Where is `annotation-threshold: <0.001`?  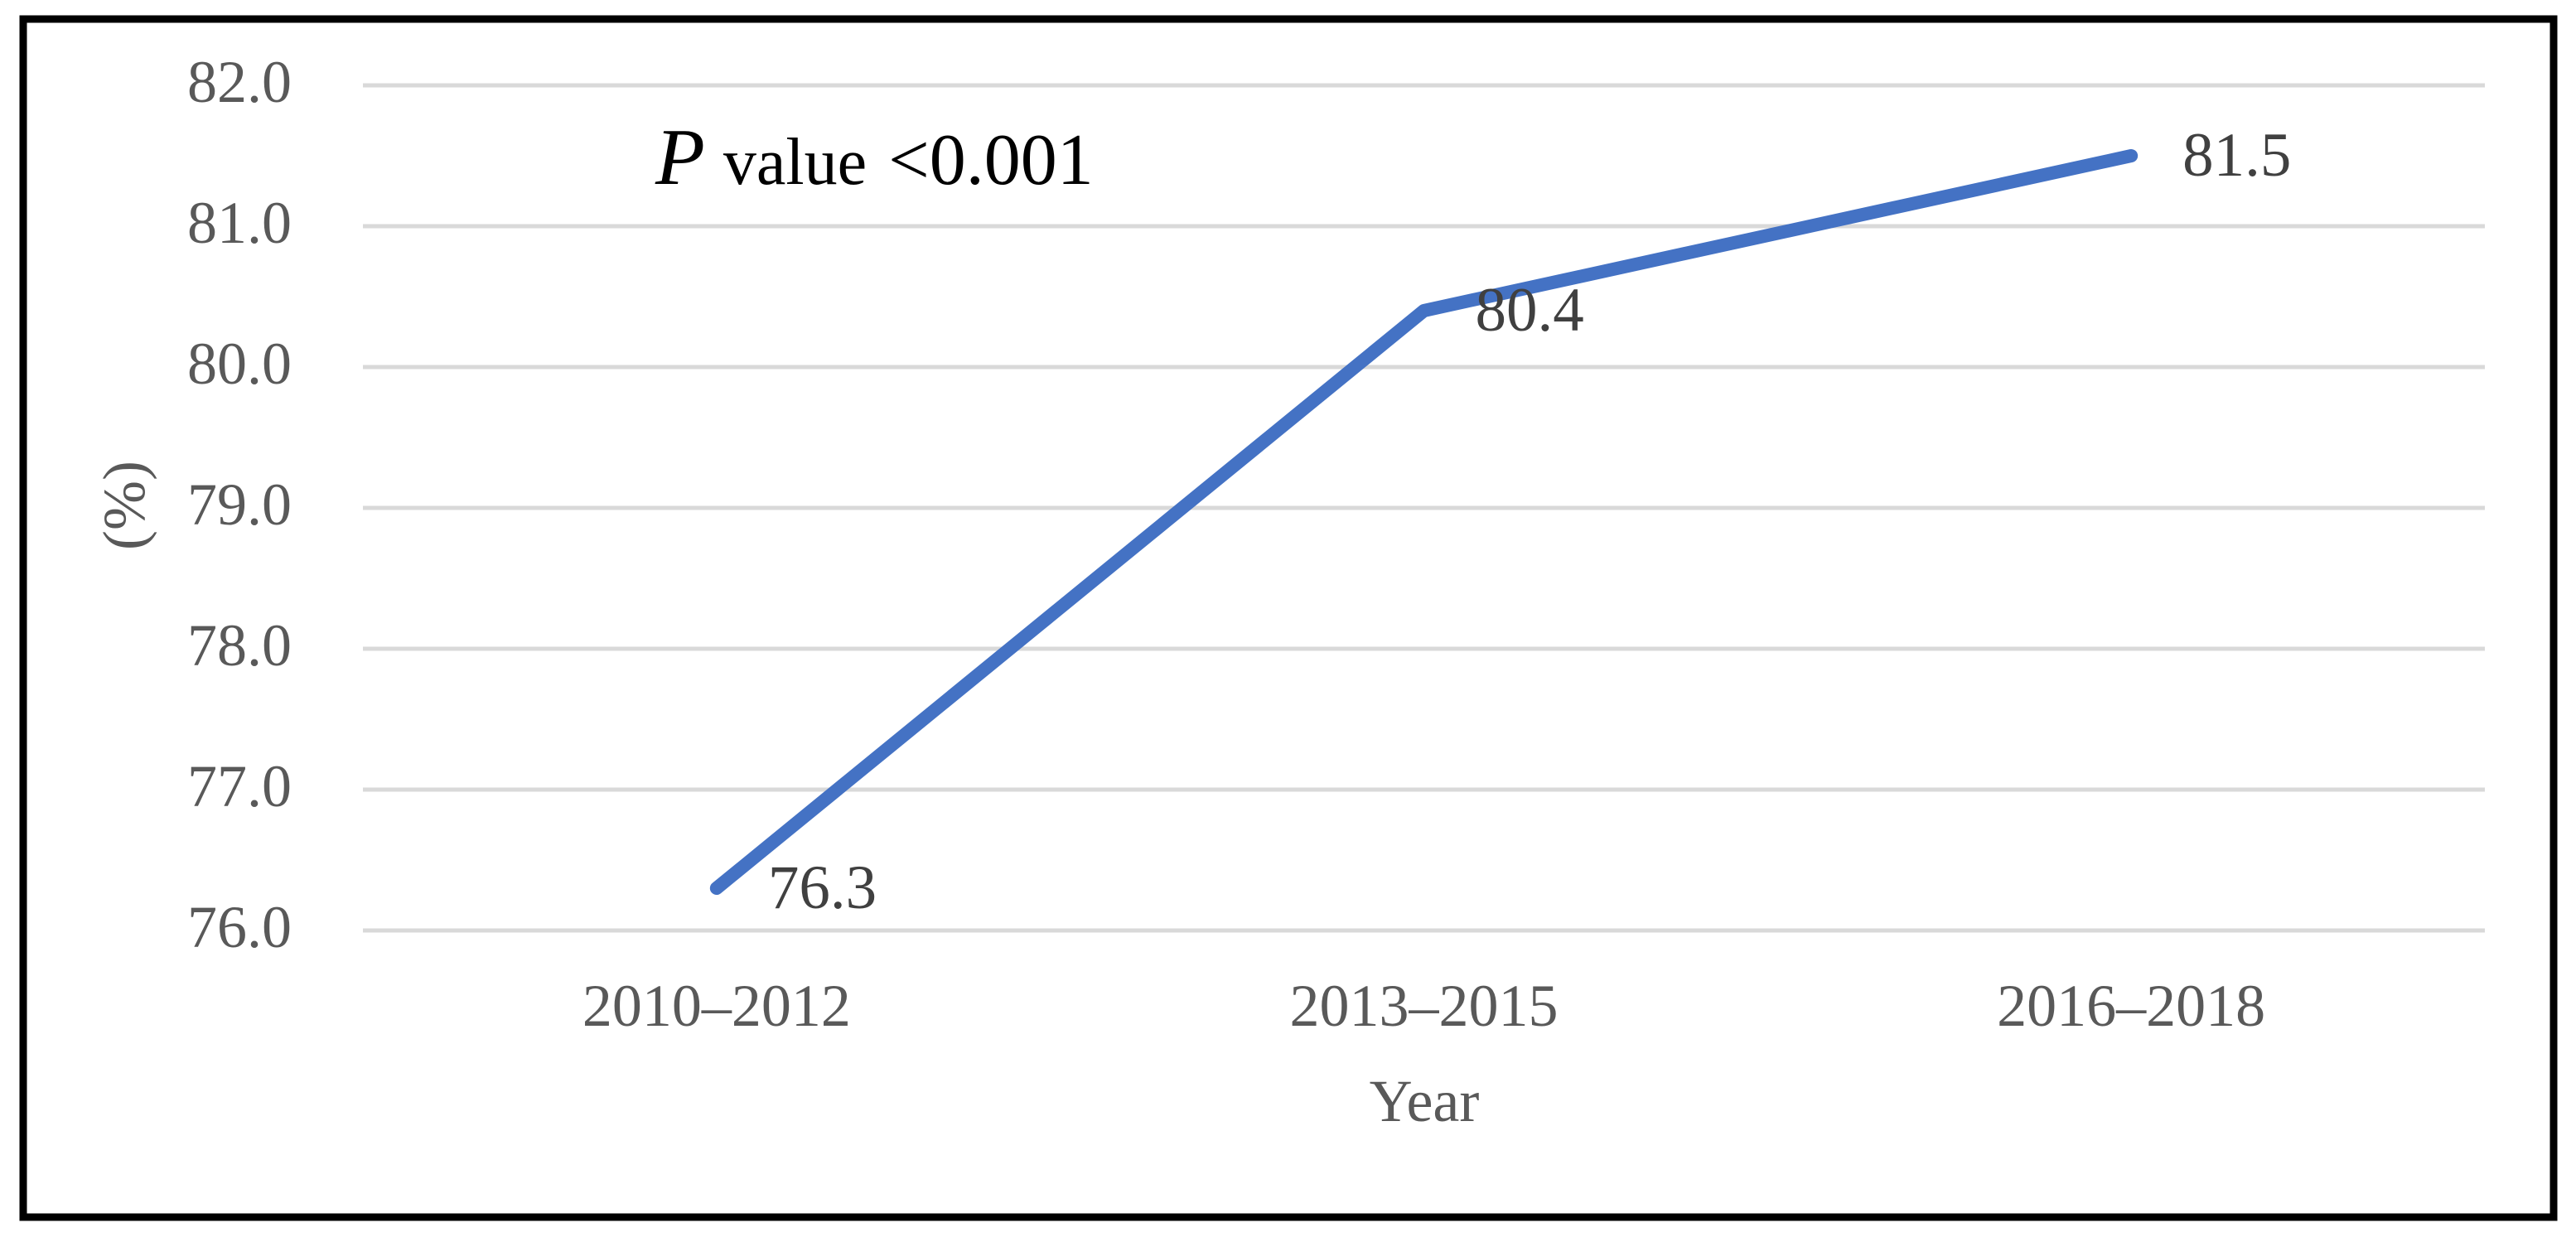 annotation-threshold: <0.001 is located at coordinates (991, 160).